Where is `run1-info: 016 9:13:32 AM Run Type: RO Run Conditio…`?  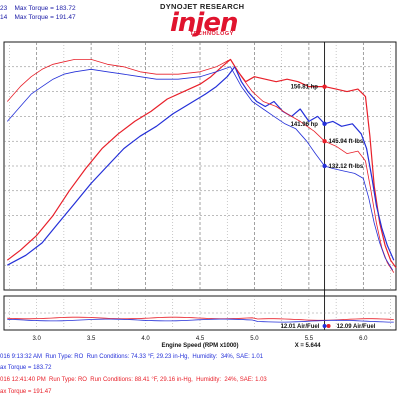 run1-info: 016 9:13:32 AM Run Type: RO Run Conditio… is located at coordinates (132, 357).